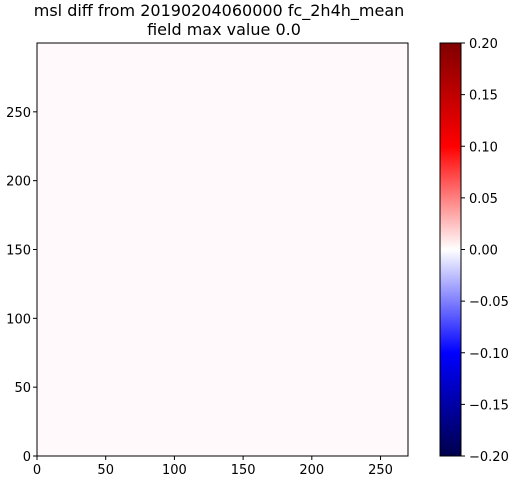 This screenshot has height=480, width=512. Describe the element at coordinates (18, 319) in the screenshot. I see `y-tick-label: 100` at that location.